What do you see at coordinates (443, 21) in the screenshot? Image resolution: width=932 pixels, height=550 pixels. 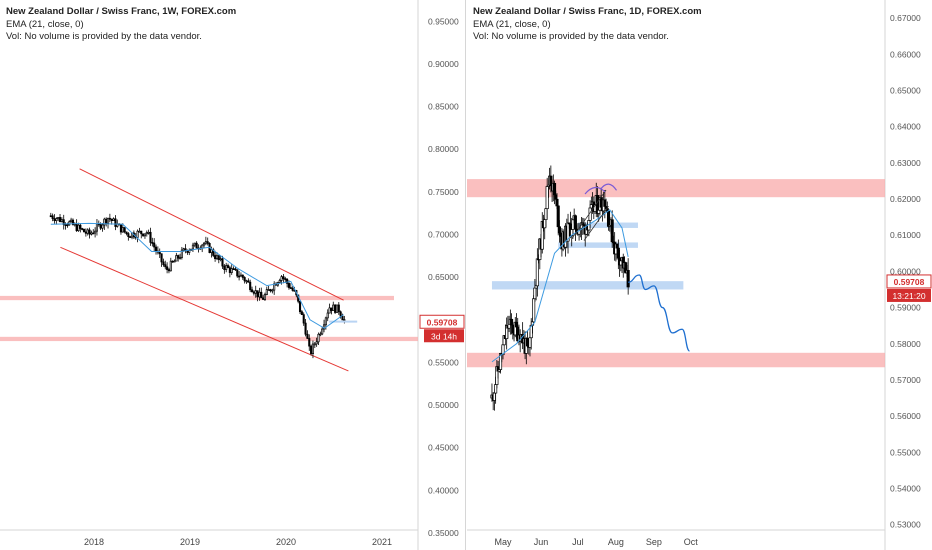 I see `weekly-y-tick-label: 0.95000` at bounding box center [443, 21].